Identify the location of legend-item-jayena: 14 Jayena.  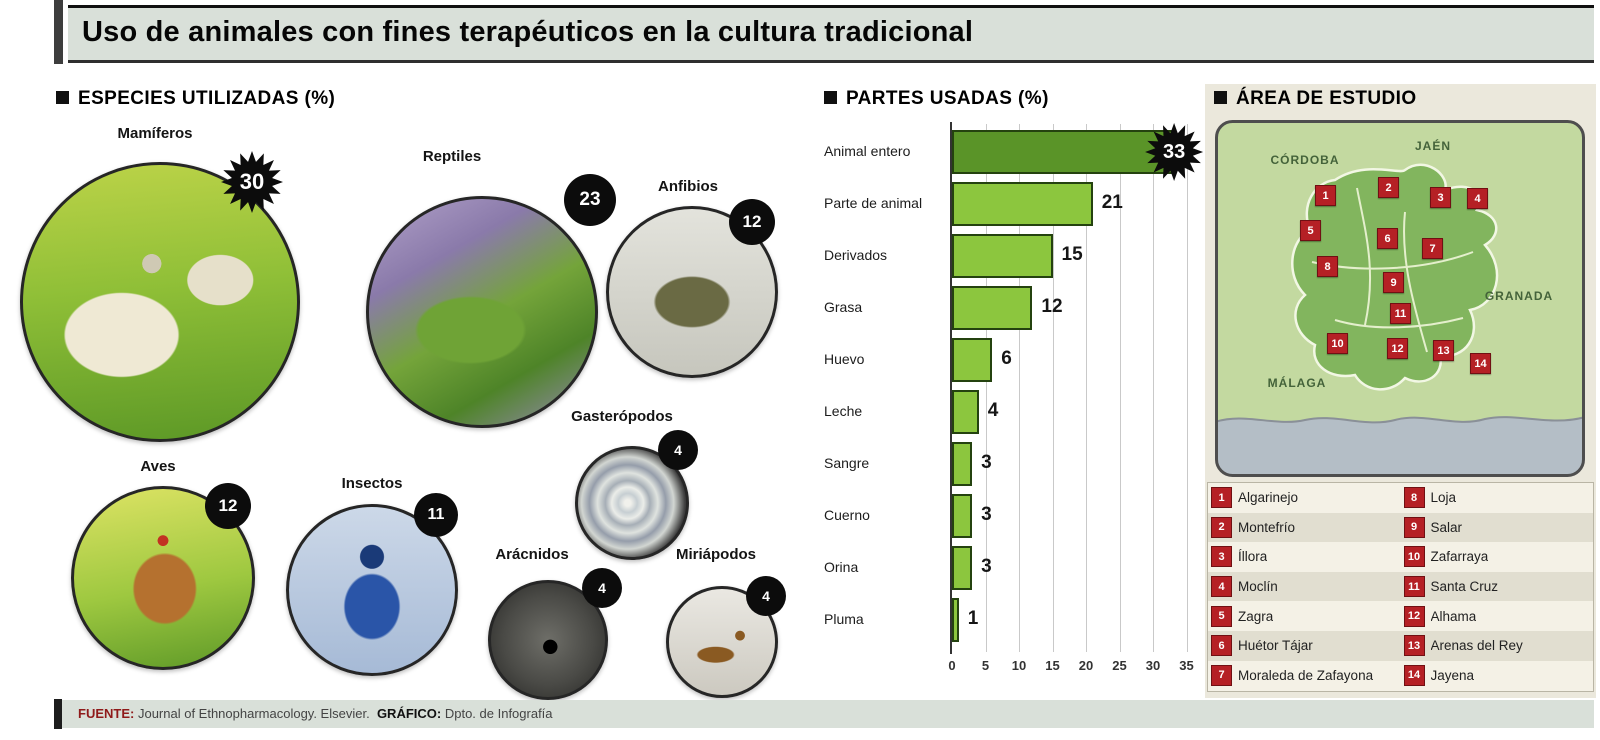
(1497, 676).